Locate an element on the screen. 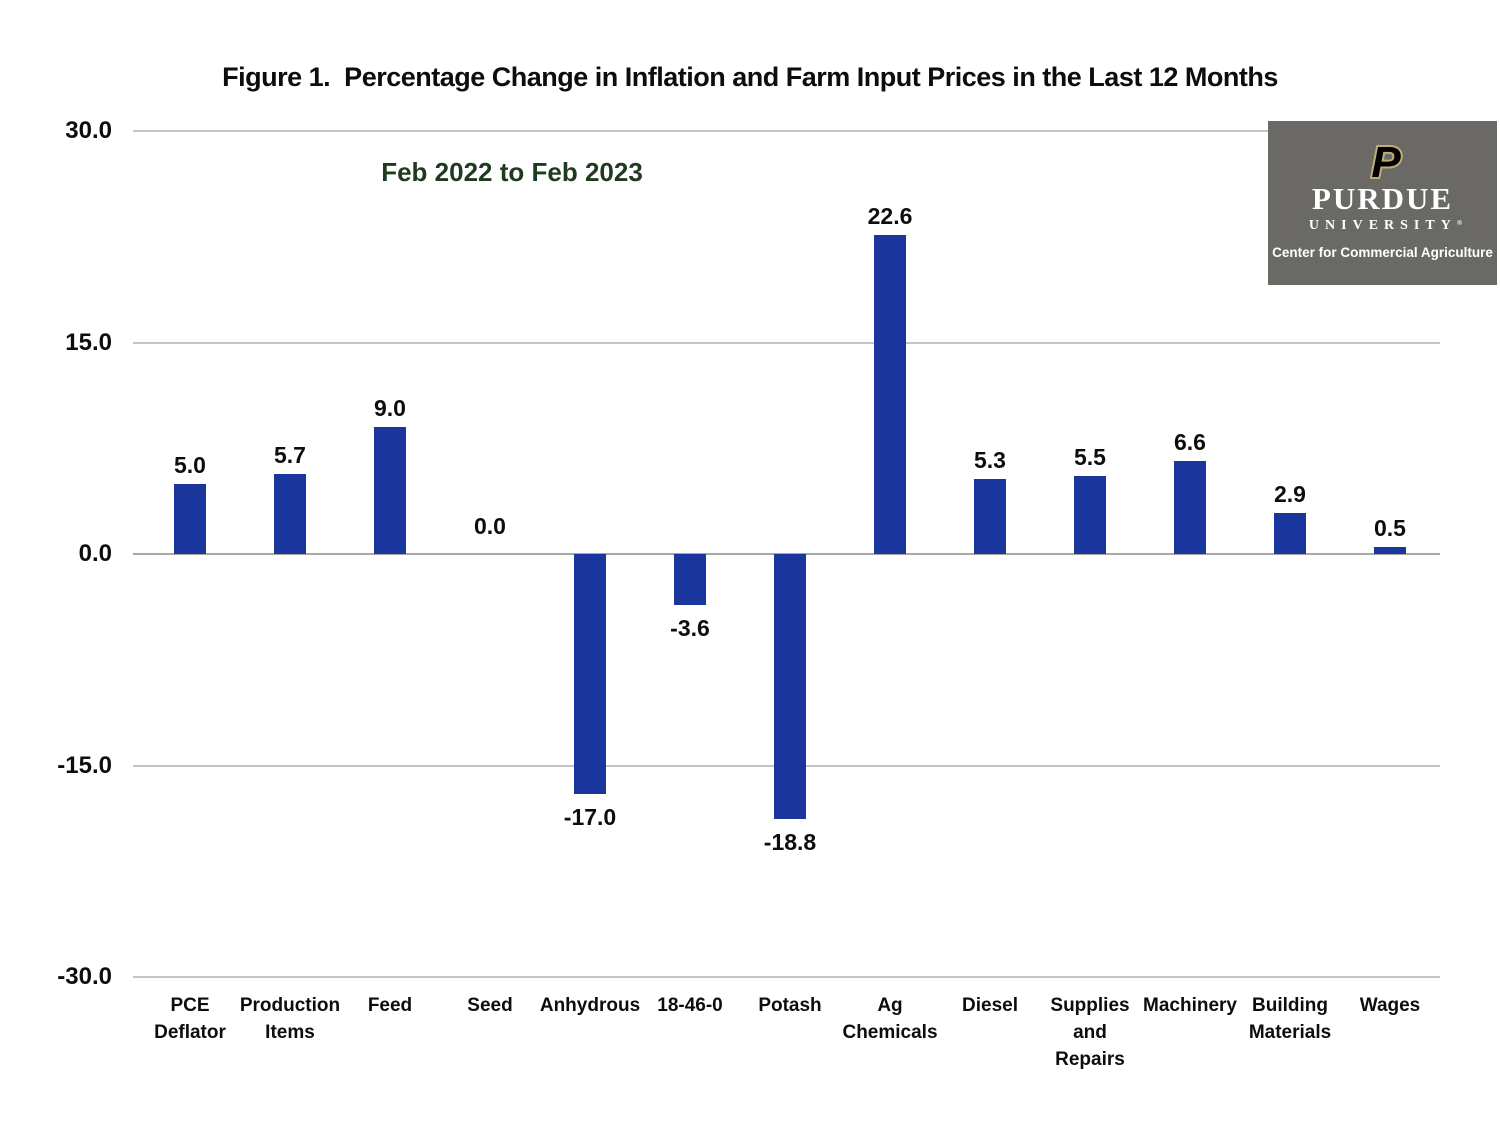  bar-value-label: 2.9 is located at coordinates (1290, 494).